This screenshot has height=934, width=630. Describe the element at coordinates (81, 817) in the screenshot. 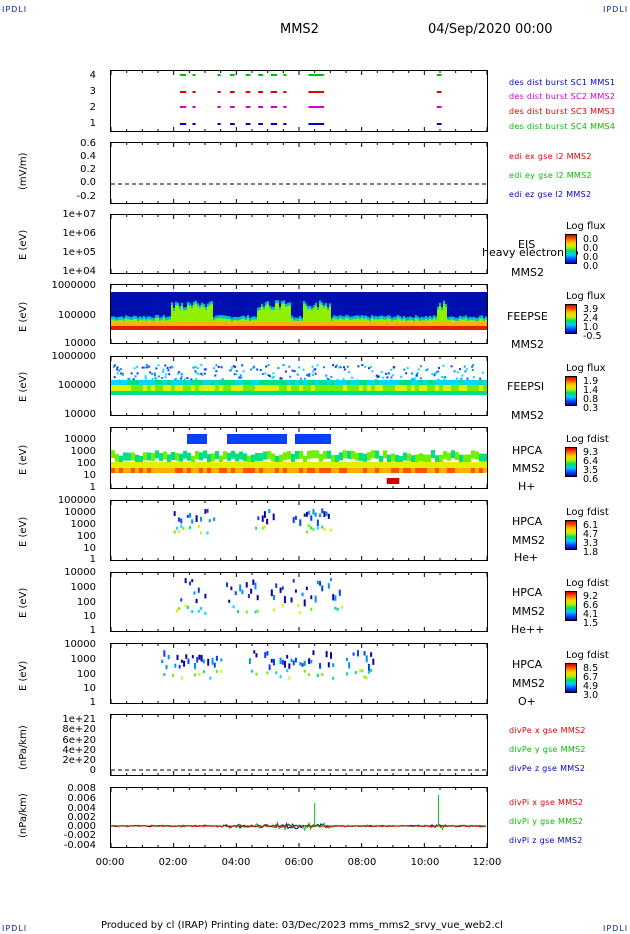

I see `ytick: 0.002` at that location.